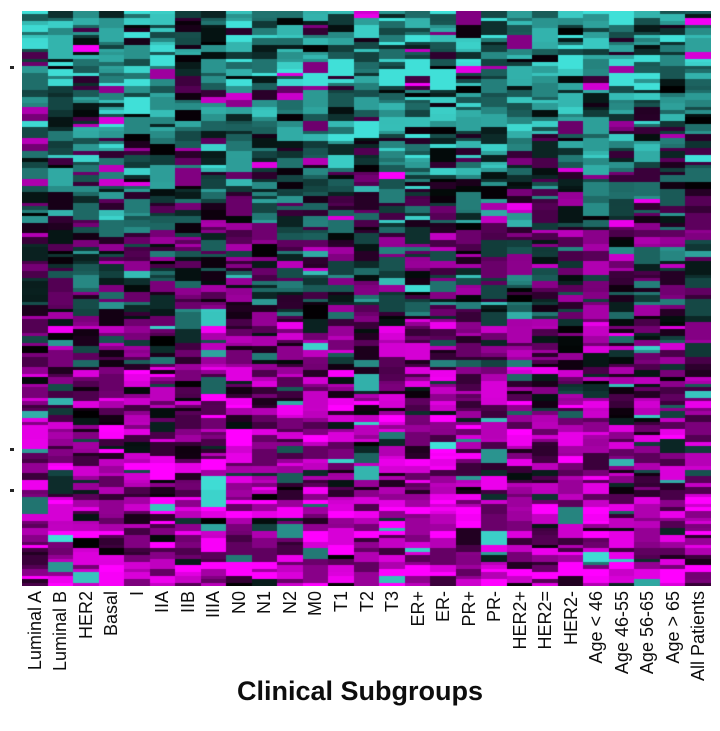  Describe the element at coordinates (60, 631) in the screenshot. I see `x-axis-label: Luminal B` at that location.